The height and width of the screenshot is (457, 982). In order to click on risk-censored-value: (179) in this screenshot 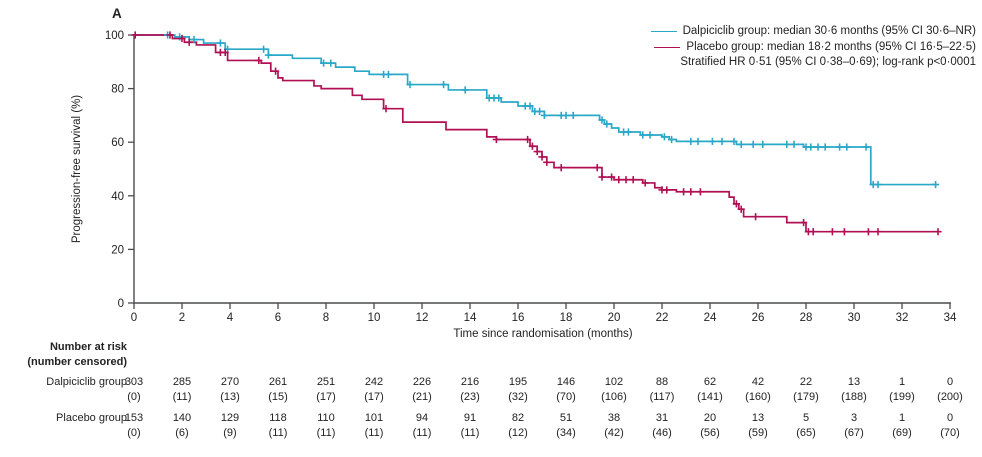, I will do `click(806, 397)`.